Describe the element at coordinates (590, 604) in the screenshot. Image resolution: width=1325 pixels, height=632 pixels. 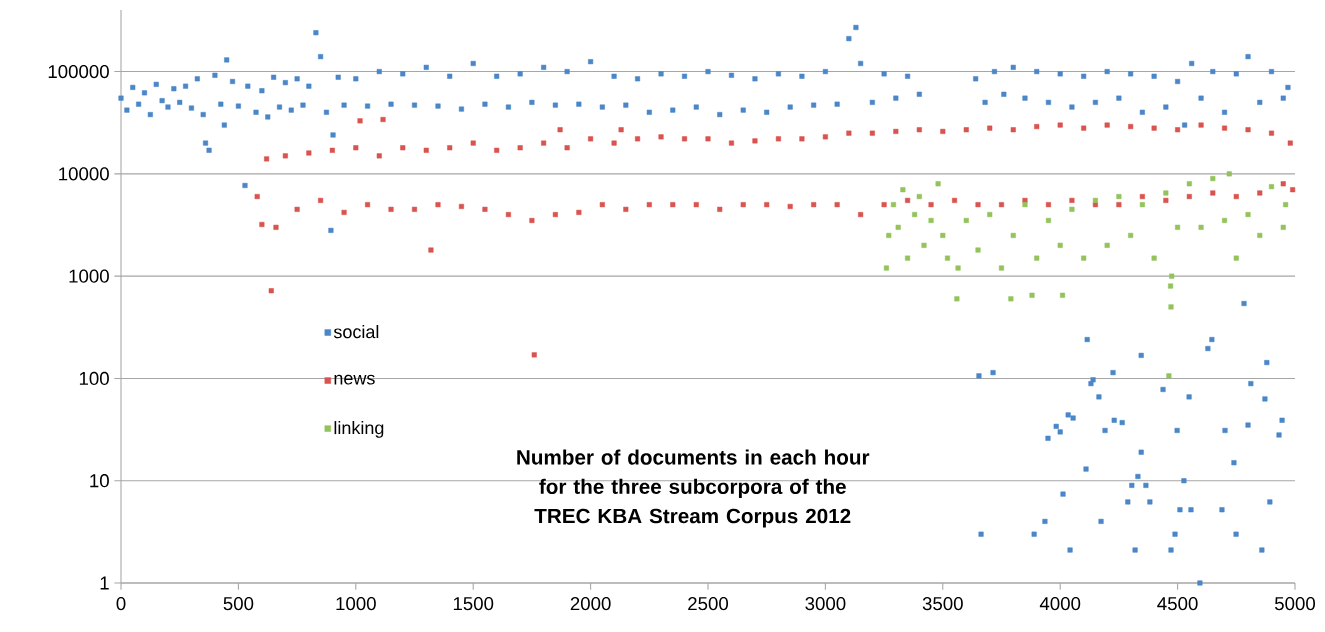
I see `x-tick-label: 2000` at that location.